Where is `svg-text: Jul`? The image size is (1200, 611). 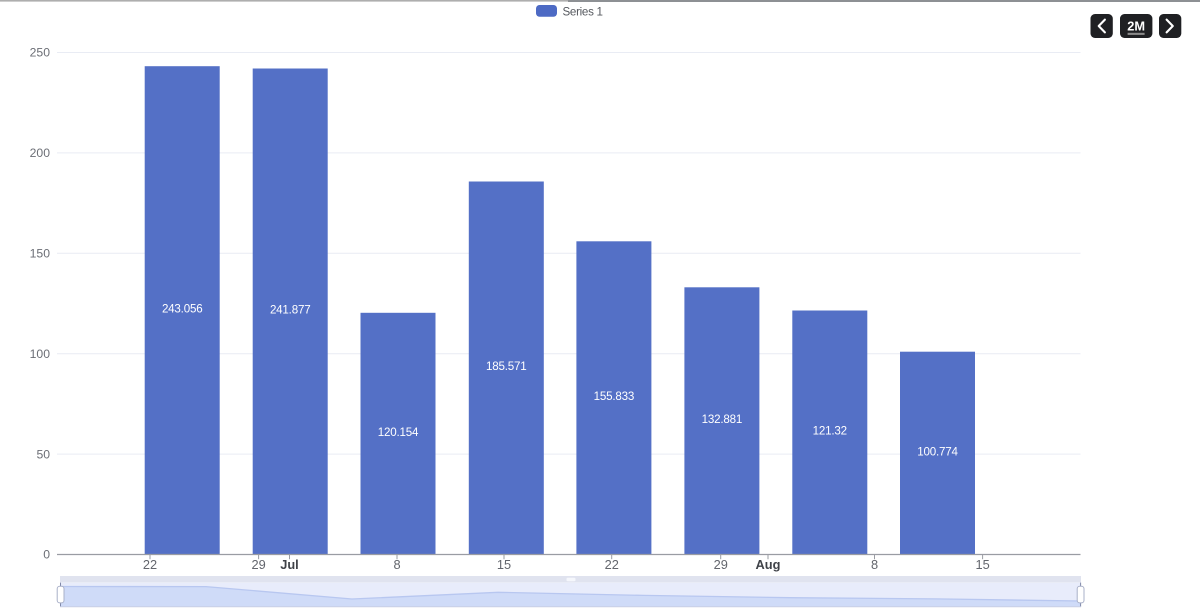
svg-text: Jul is located at coordinates (289, 564).